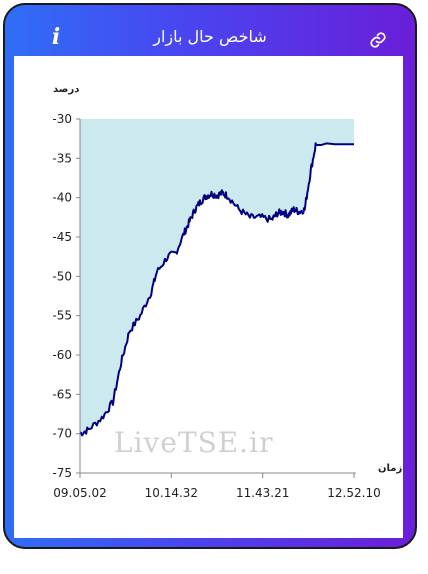 The image size is (428, 574). Describe the element at coordinates (56, 37) in the screenshot. I see `info-icon: i` at that location.